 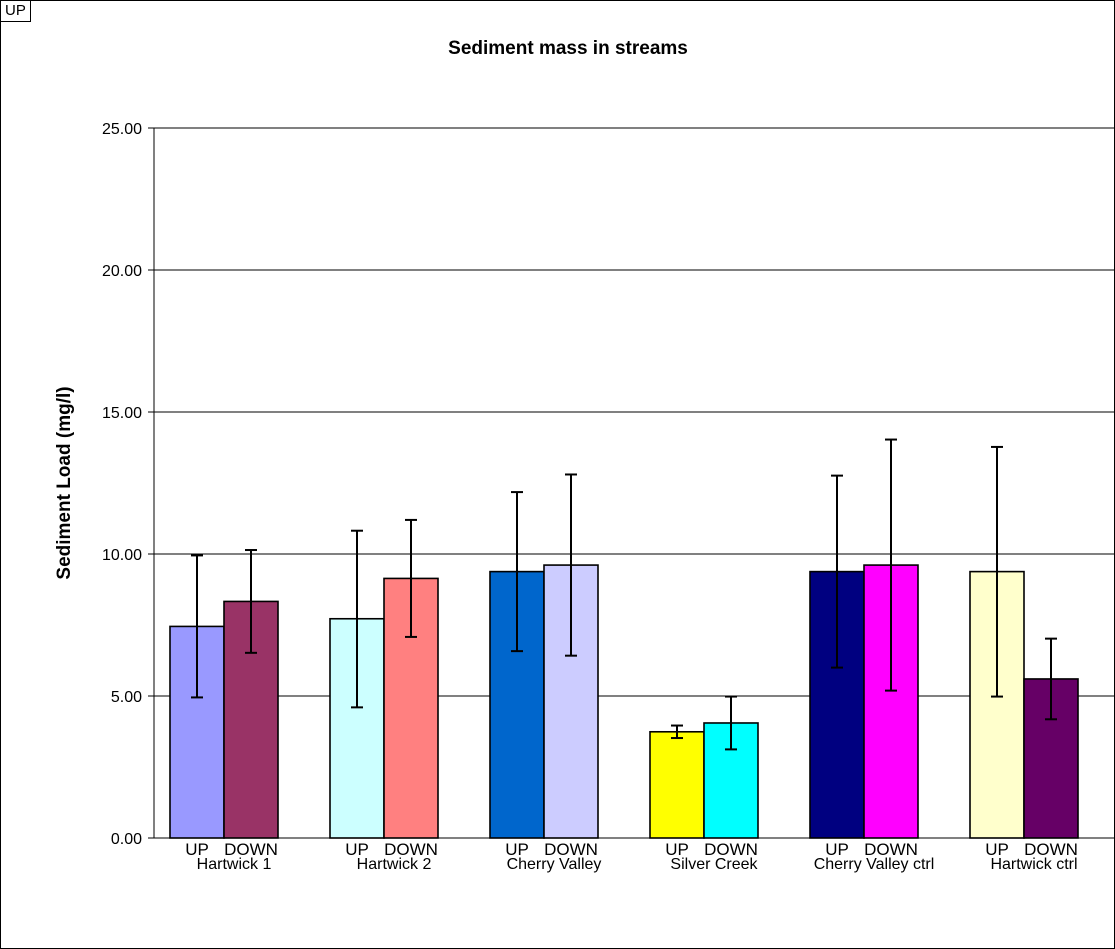 What do you see at coordinates (122, 271) in the screenshot?
I see `y-tick-label: 20.00` at bounding box center [122, 271].